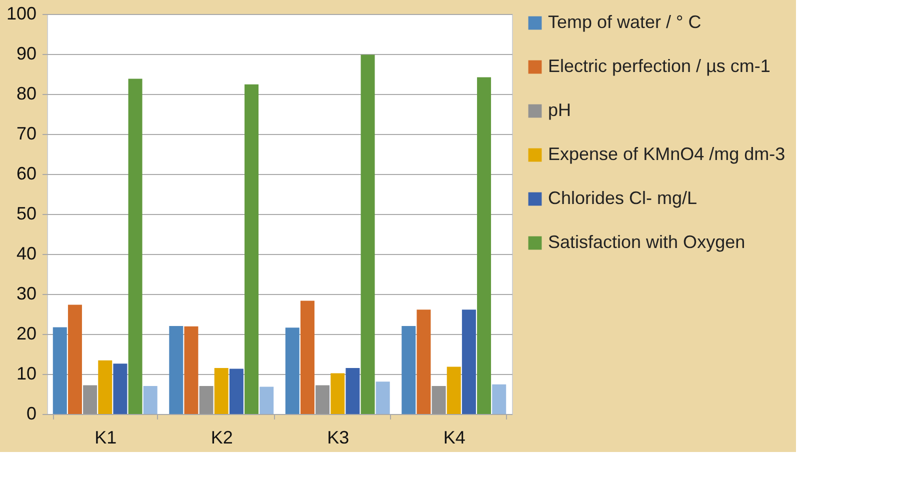  Describe the element at coordinates (26, 134) in the screenshot. I see `y-tick-label: 70` at that location.